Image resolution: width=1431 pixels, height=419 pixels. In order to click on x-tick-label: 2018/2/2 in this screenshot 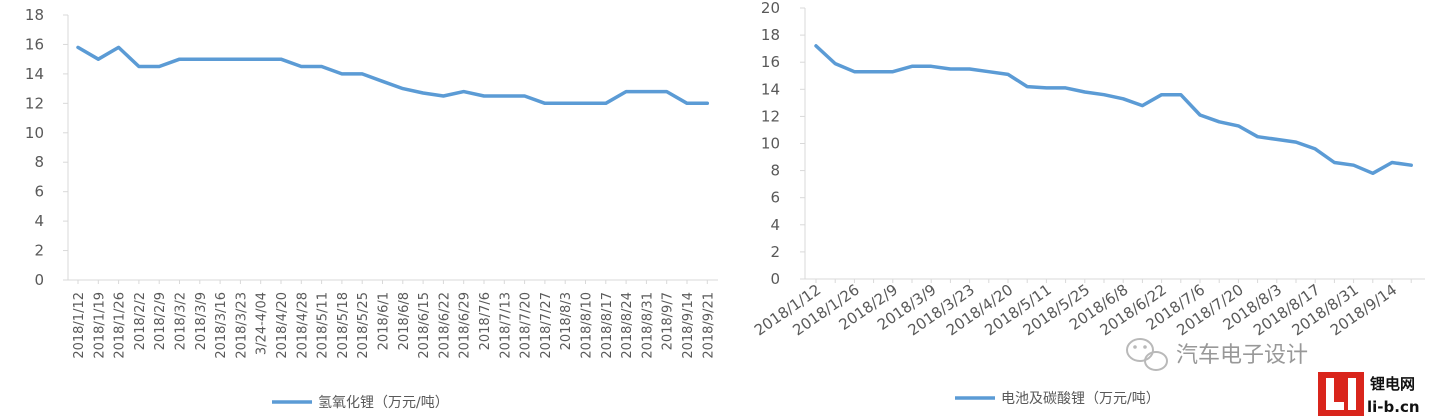, I will do `click(140, 321)`.